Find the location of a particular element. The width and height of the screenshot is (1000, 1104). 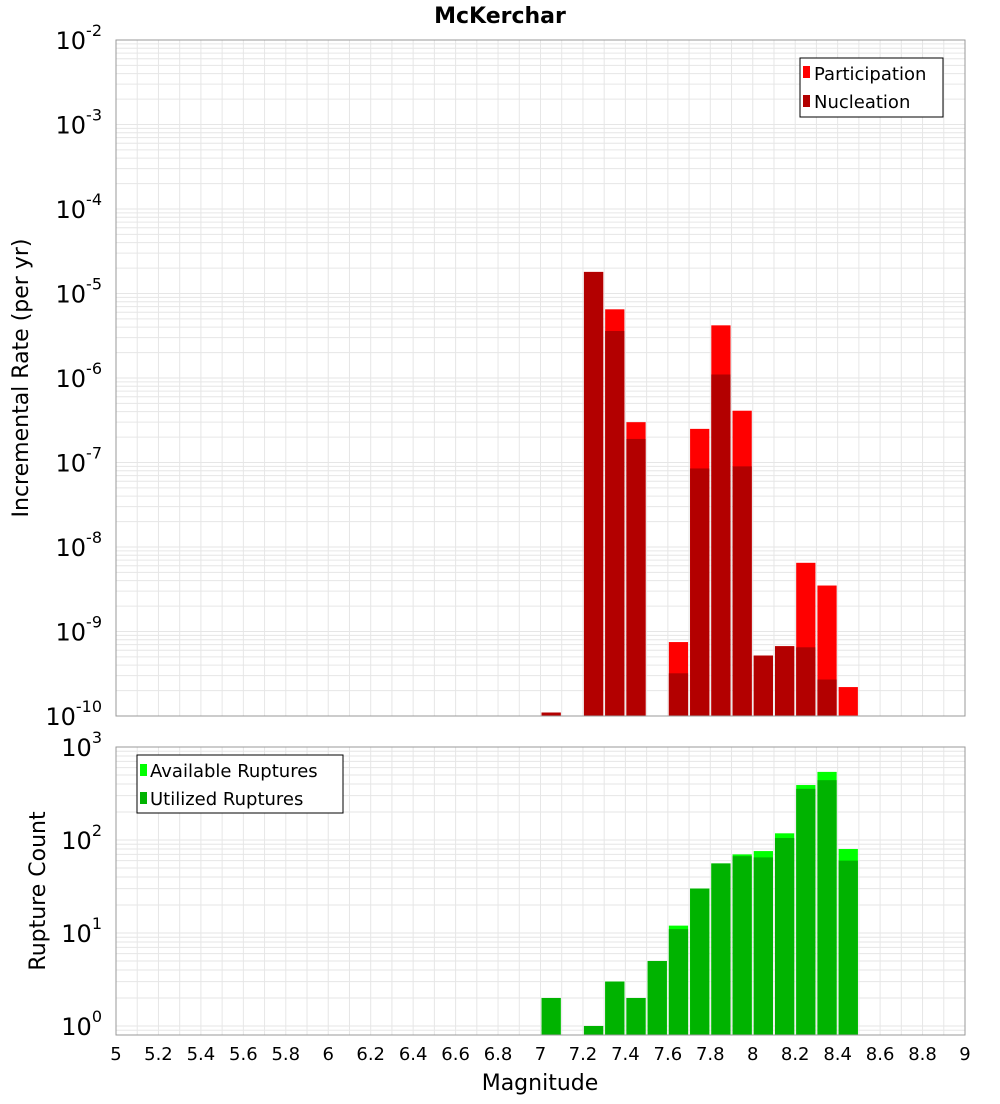

x-tick-label: 7.8 is located at coordinates (710, 1054).